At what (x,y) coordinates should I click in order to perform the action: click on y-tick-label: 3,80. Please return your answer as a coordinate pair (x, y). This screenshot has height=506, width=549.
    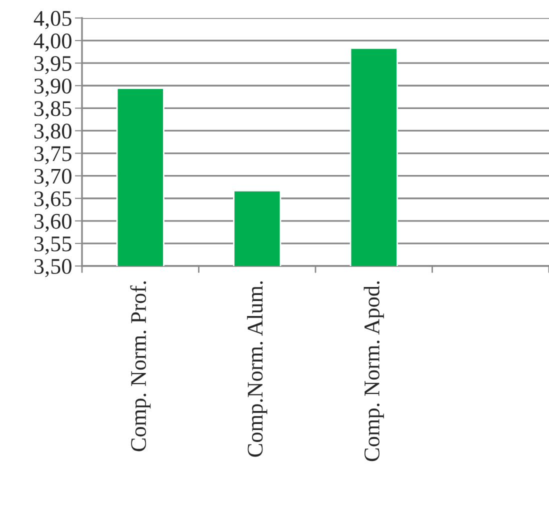
    Looking at the image, I should click on (53, 133).